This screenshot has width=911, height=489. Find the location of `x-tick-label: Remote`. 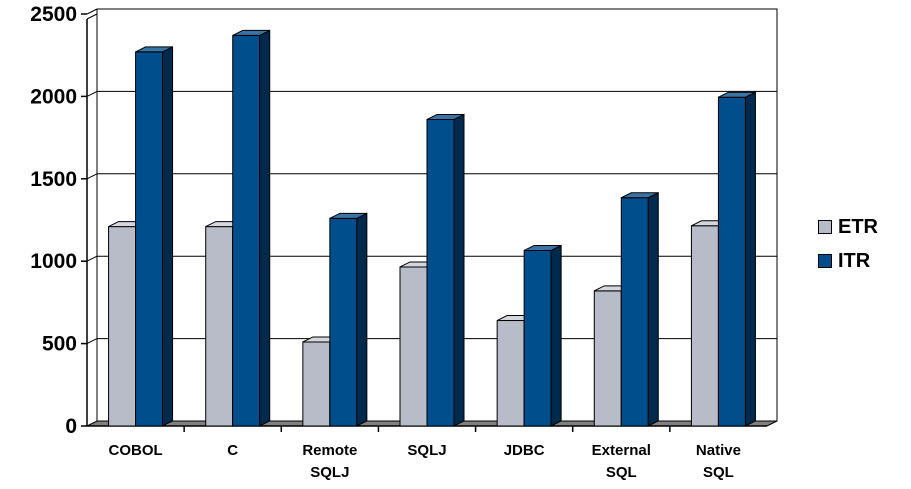

x-tick-label: Remote is located at coordinates (329, 450).